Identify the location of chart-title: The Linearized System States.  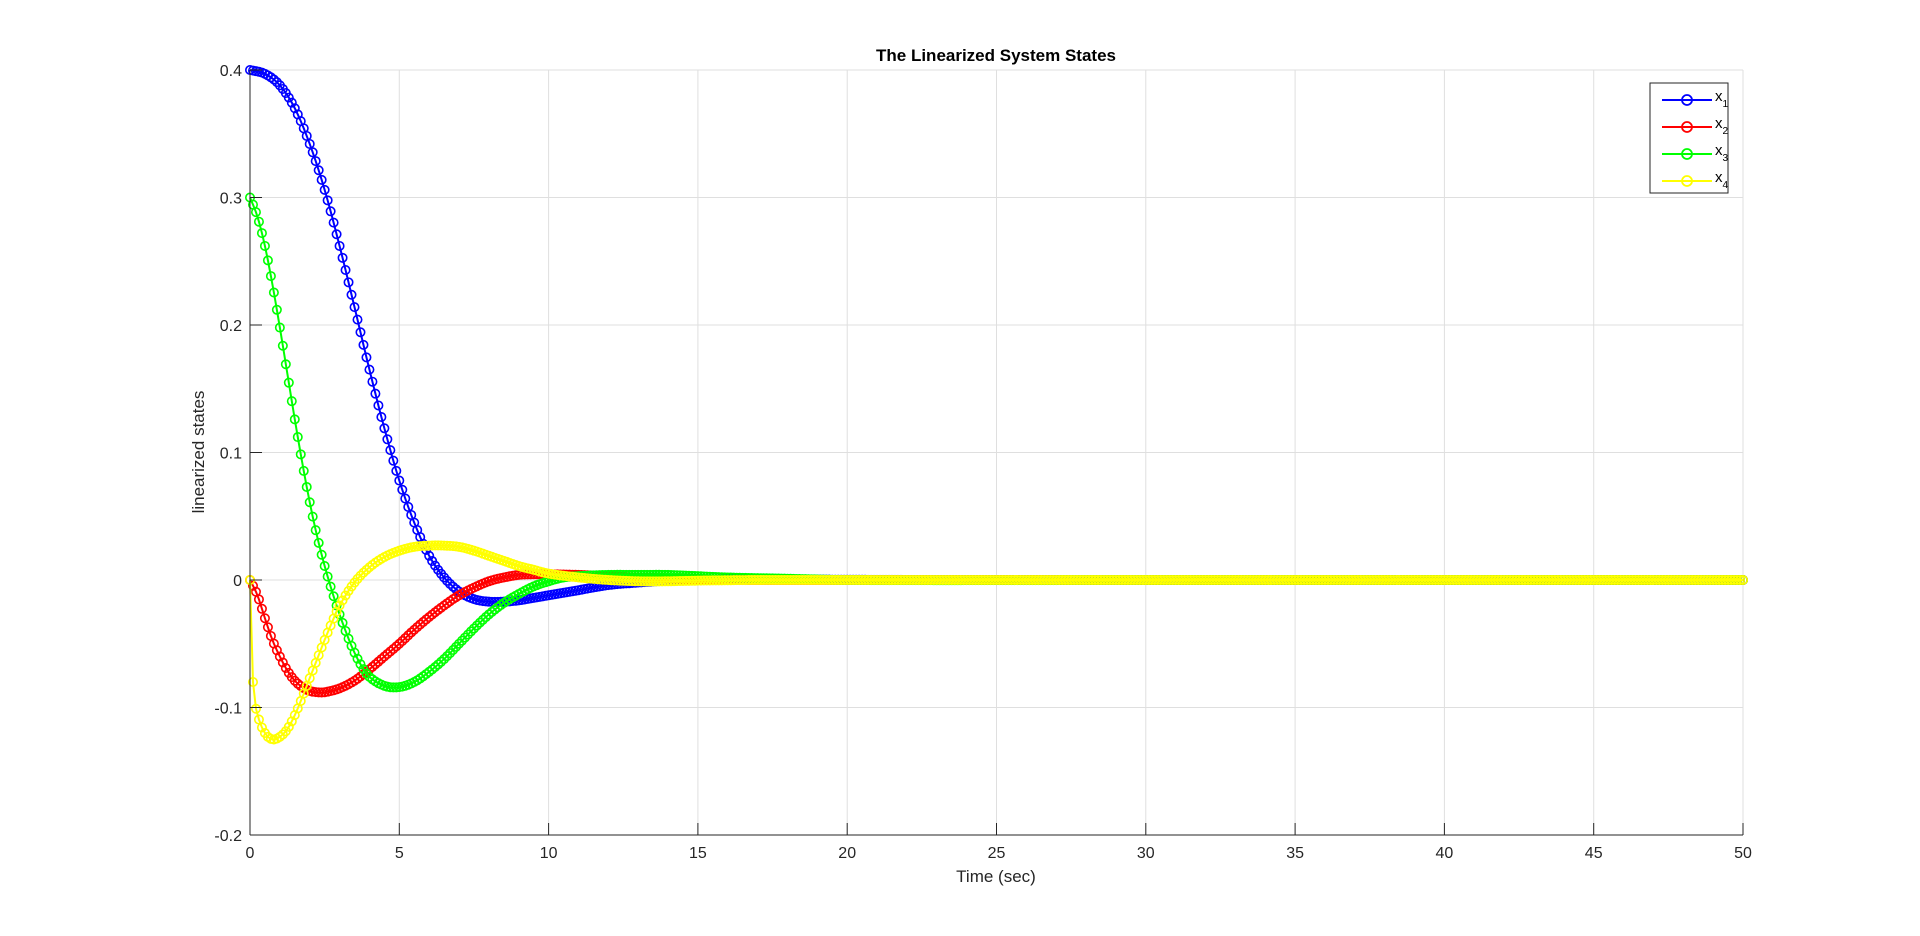
(996, 55).